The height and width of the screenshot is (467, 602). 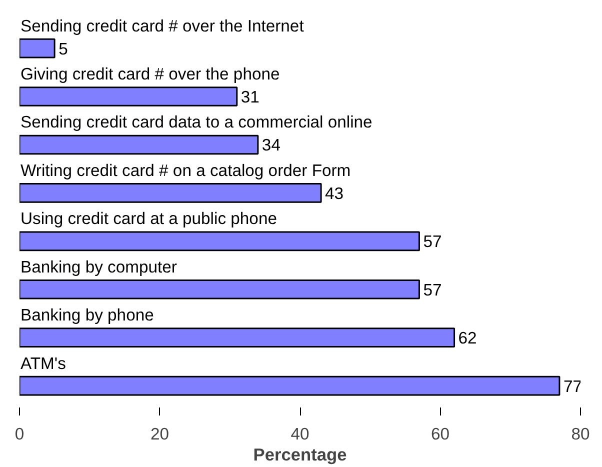 What do you see at coordinates (250, 97) in the screenshot?
I see `data-label: 31` at bounding box center [250, 97].